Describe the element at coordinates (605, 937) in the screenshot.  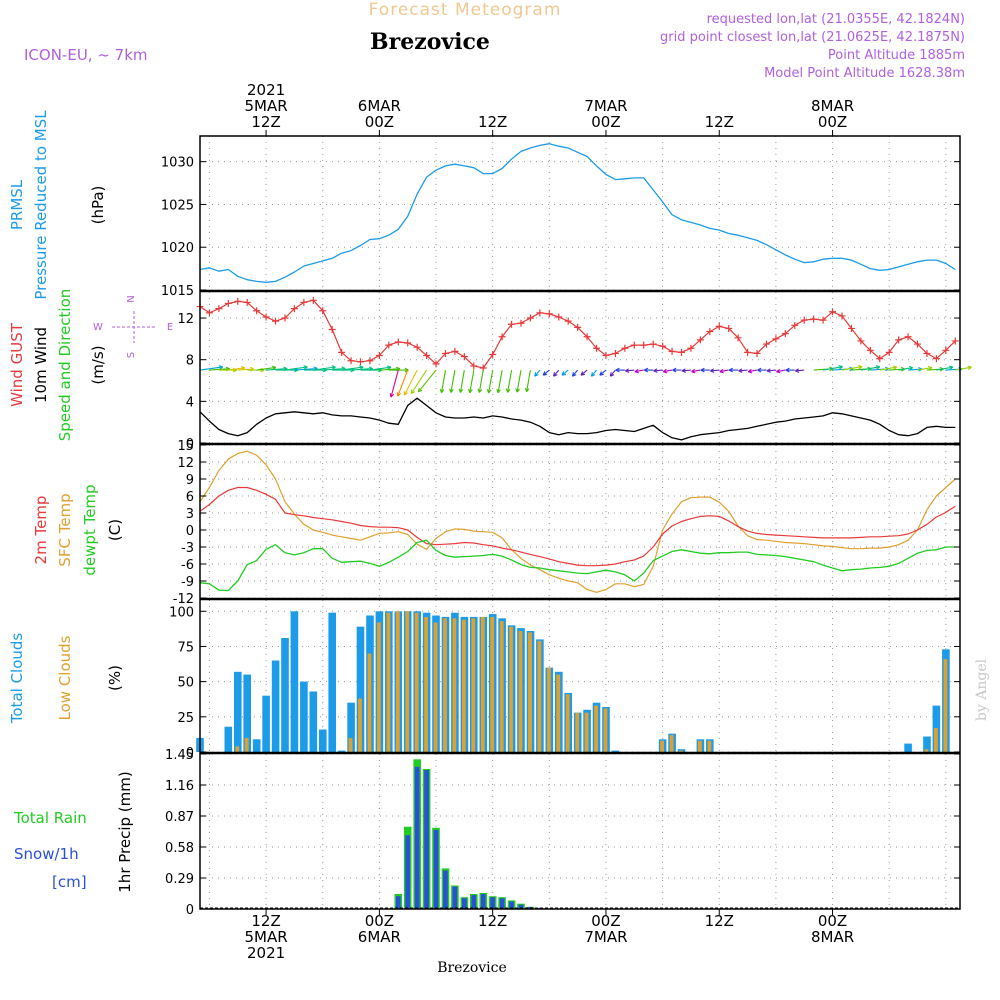
I see `bottom-time-label: 7MAR` at that location.